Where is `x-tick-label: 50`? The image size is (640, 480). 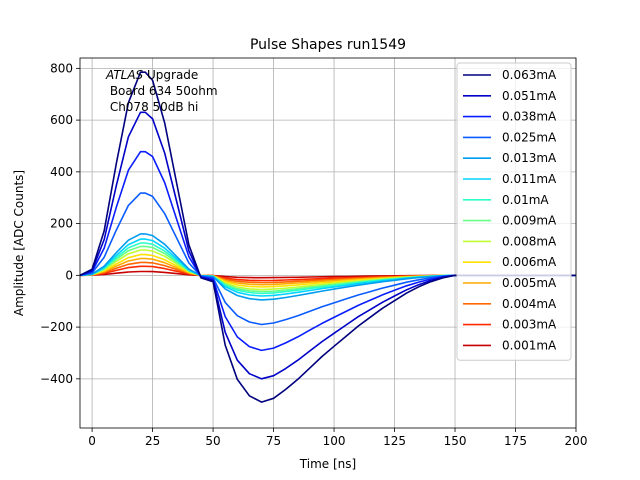
x-tick-label: 50 is located at coordinates (212, 441).